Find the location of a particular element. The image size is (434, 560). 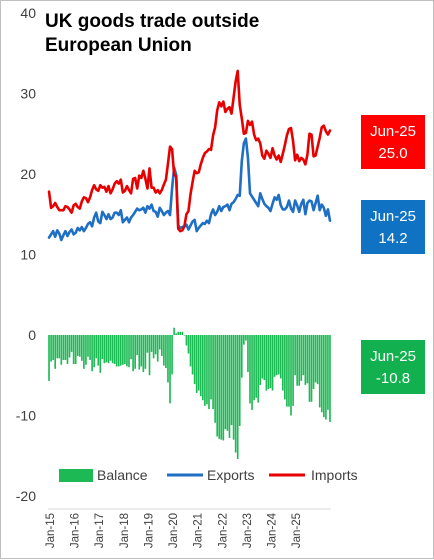

x-tick-label: Jan-22 is located at coordinates (223, 530).